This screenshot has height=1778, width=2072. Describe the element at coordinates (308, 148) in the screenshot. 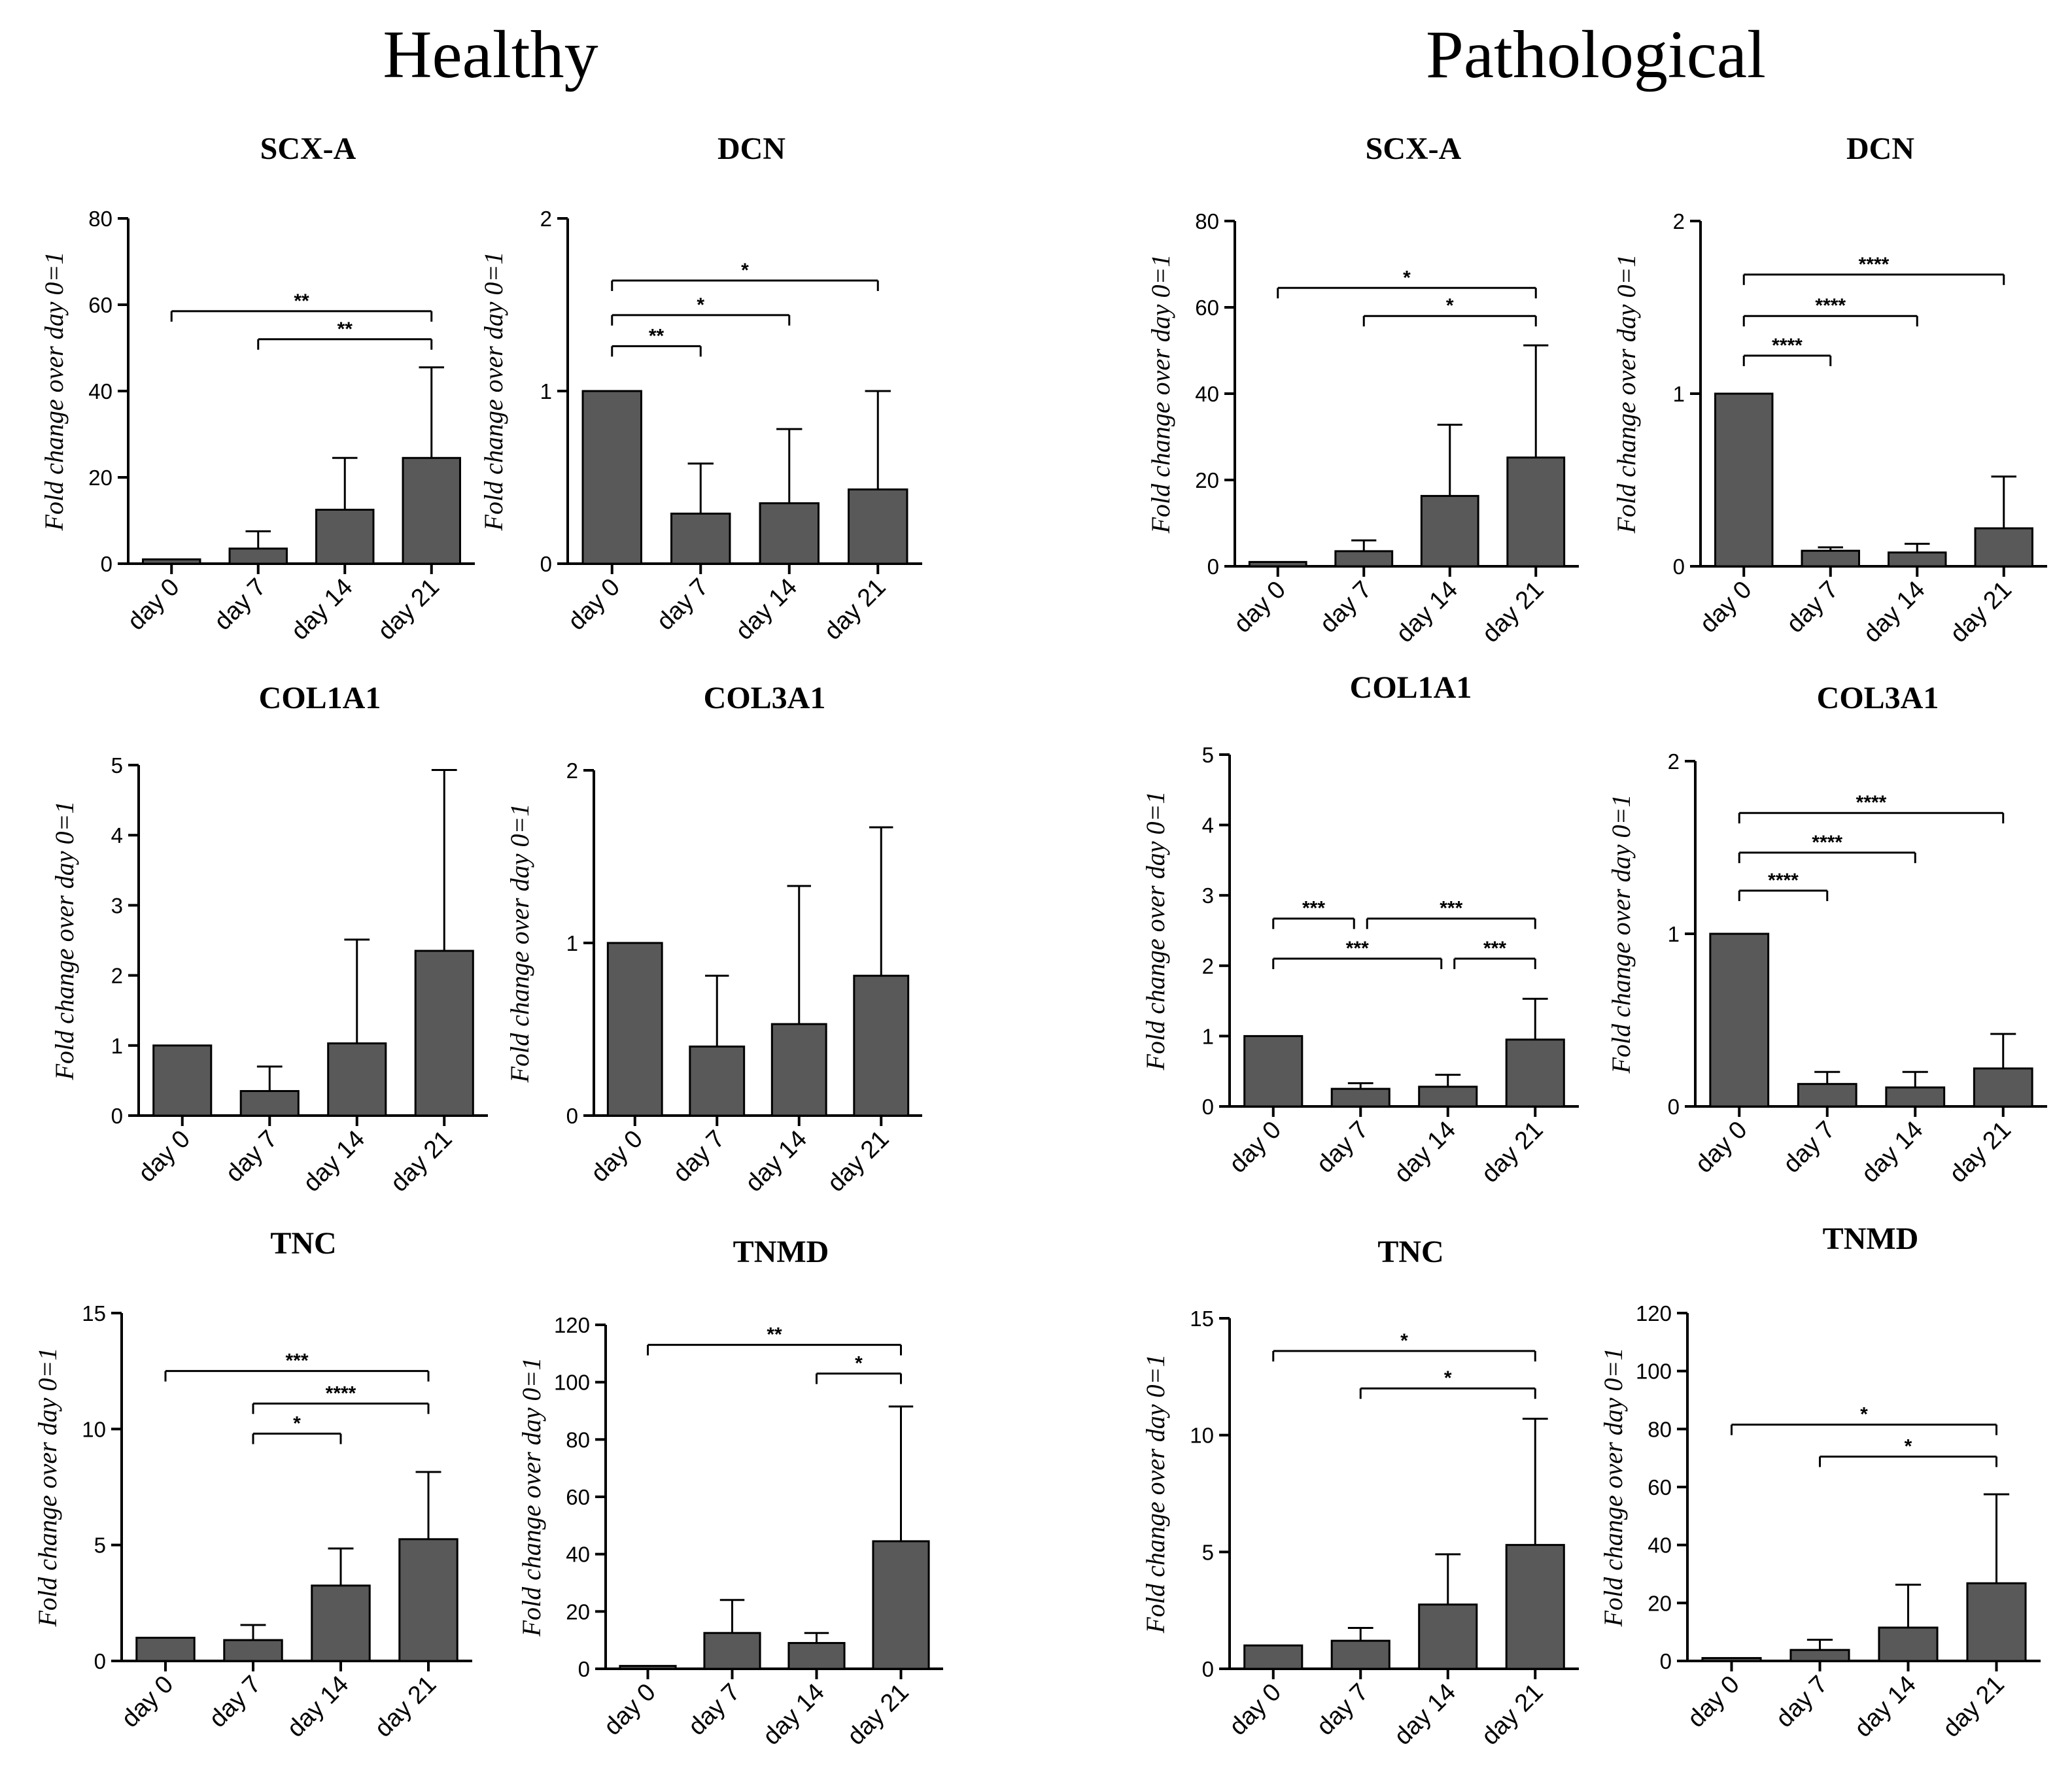

I see `chart-title: SCX-A` at that location.